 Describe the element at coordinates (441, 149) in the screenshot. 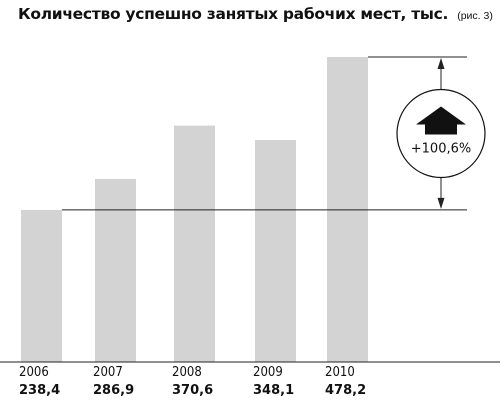

I see `annotation-label: +100,6%` at that location.